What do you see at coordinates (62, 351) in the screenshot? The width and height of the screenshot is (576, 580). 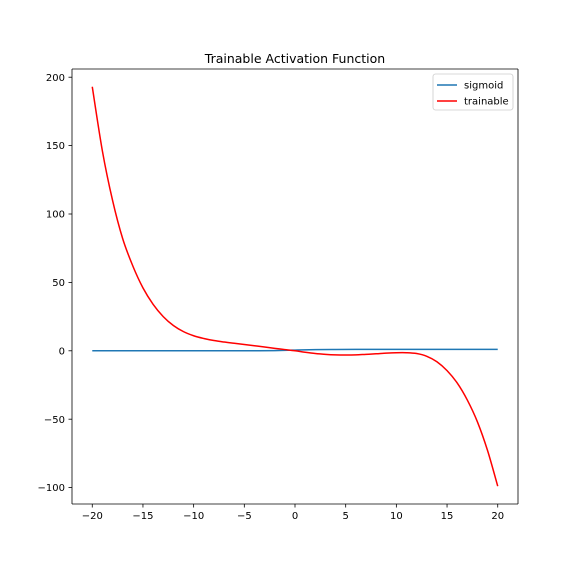 I see `y-tick-label: 0` at bounding box center [62, 351].